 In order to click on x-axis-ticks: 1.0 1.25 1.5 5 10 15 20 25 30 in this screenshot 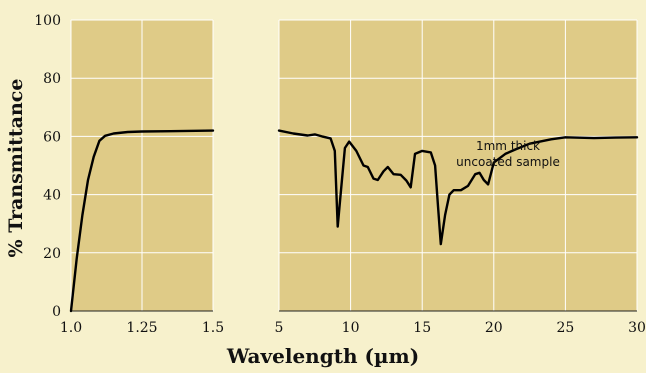, I will do `click(353, 328)`.